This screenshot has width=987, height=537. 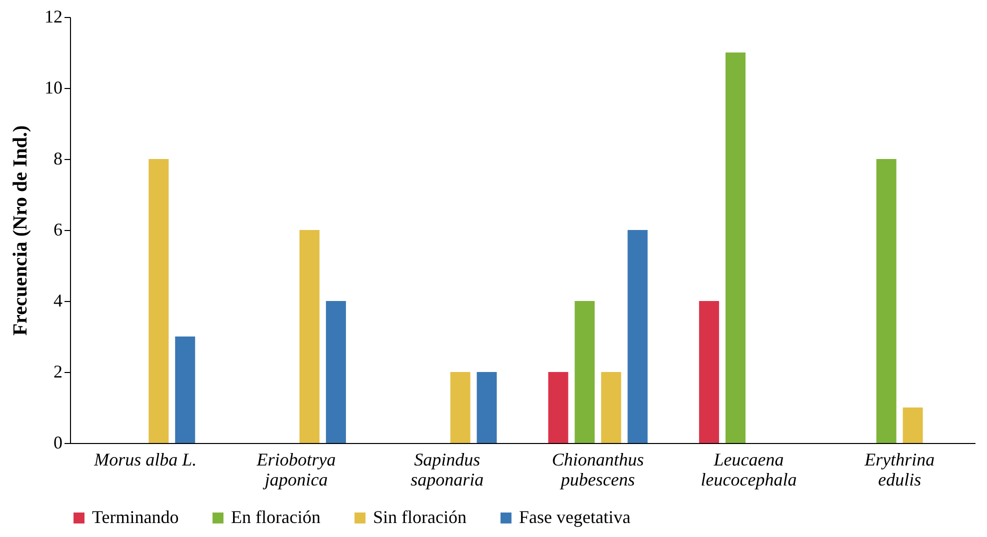 What do you see at coordinates (598, 470) in the screenshot?
I see `x-tick-label: Chionanthus pubescens` at bounding box center [598, 470].